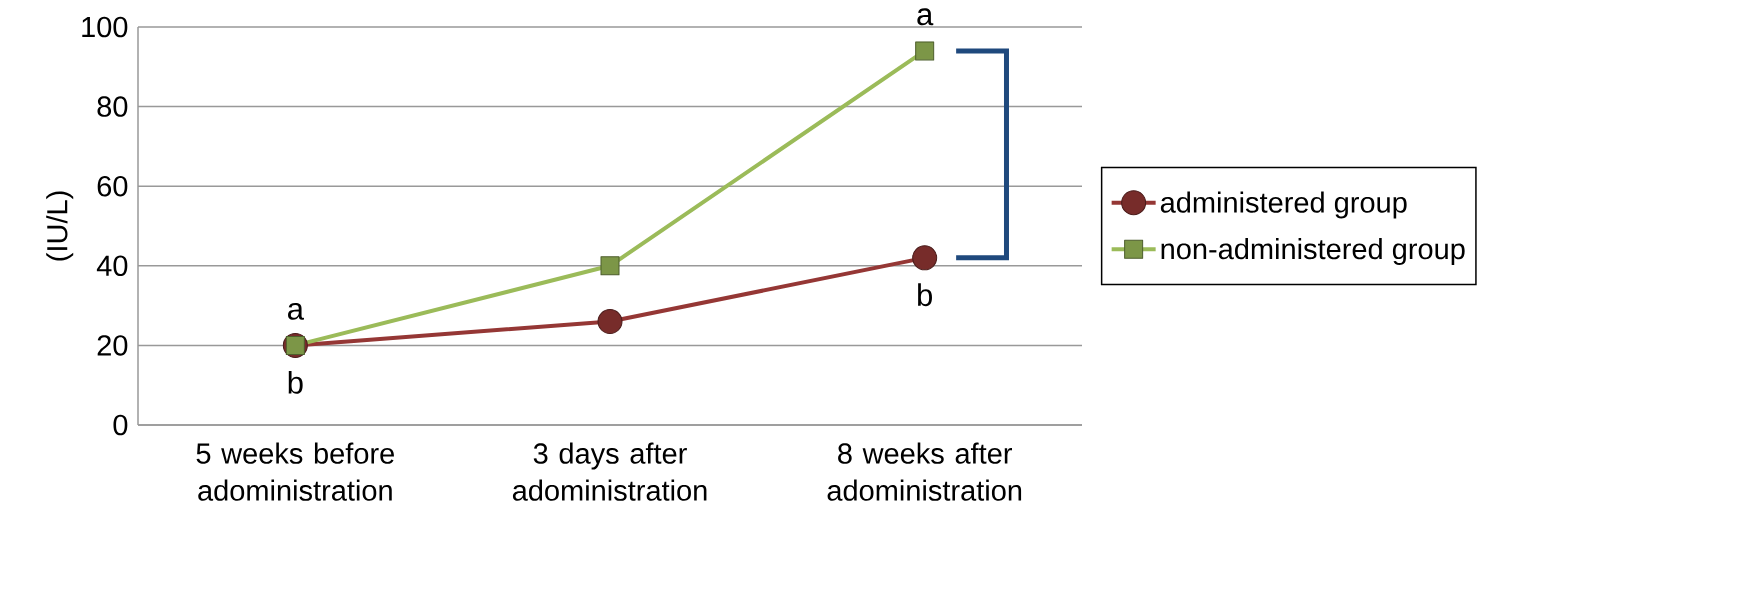  Describe the element at coordinates (924, 471) in the screenshot. I see `x-tick-label: 8 weeks after adoministration` at that location.